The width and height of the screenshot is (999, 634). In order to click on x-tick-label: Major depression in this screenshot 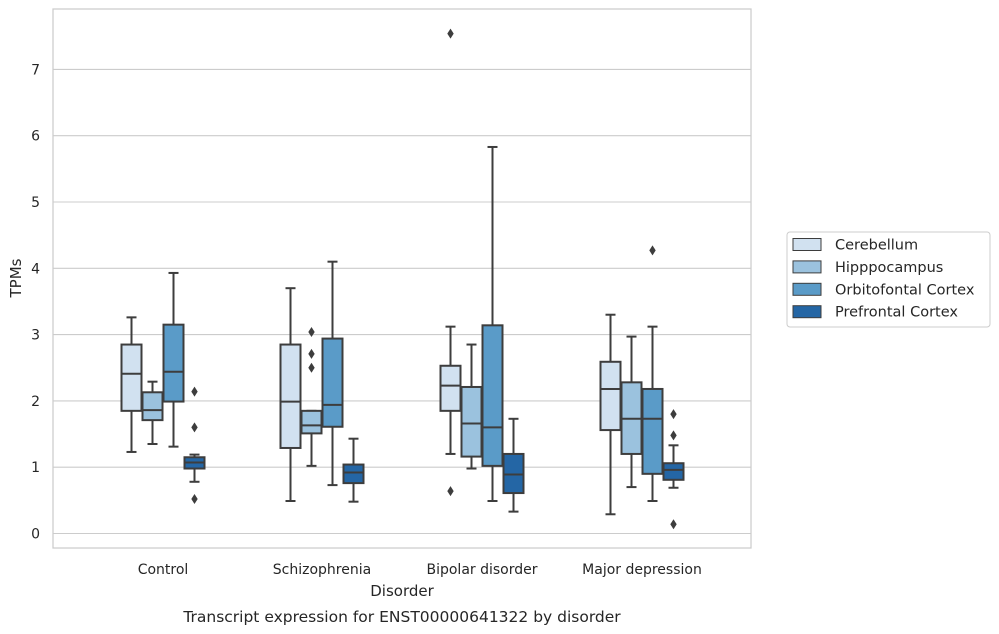, I will do `click(642, 570)`.